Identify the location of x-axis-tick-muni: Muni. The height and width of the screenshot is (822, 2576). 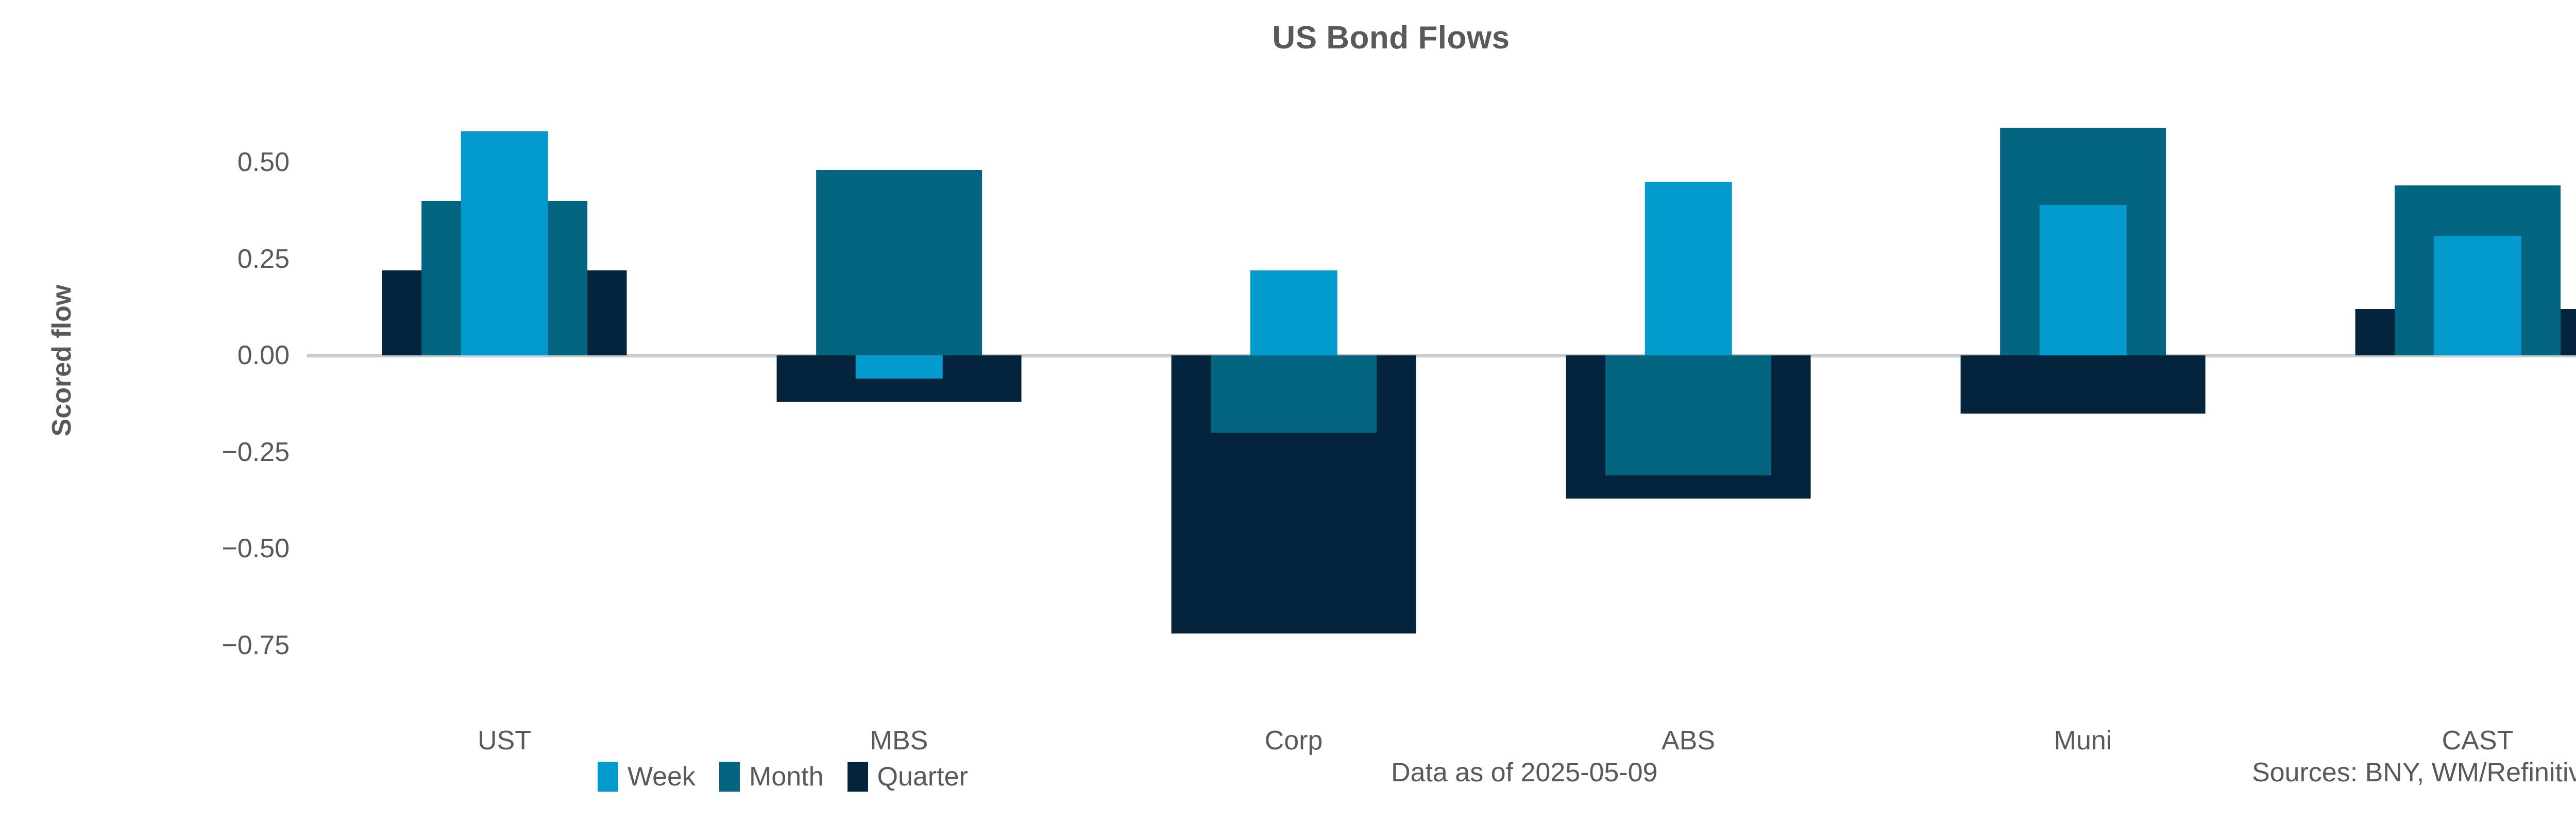
(2083, 741).